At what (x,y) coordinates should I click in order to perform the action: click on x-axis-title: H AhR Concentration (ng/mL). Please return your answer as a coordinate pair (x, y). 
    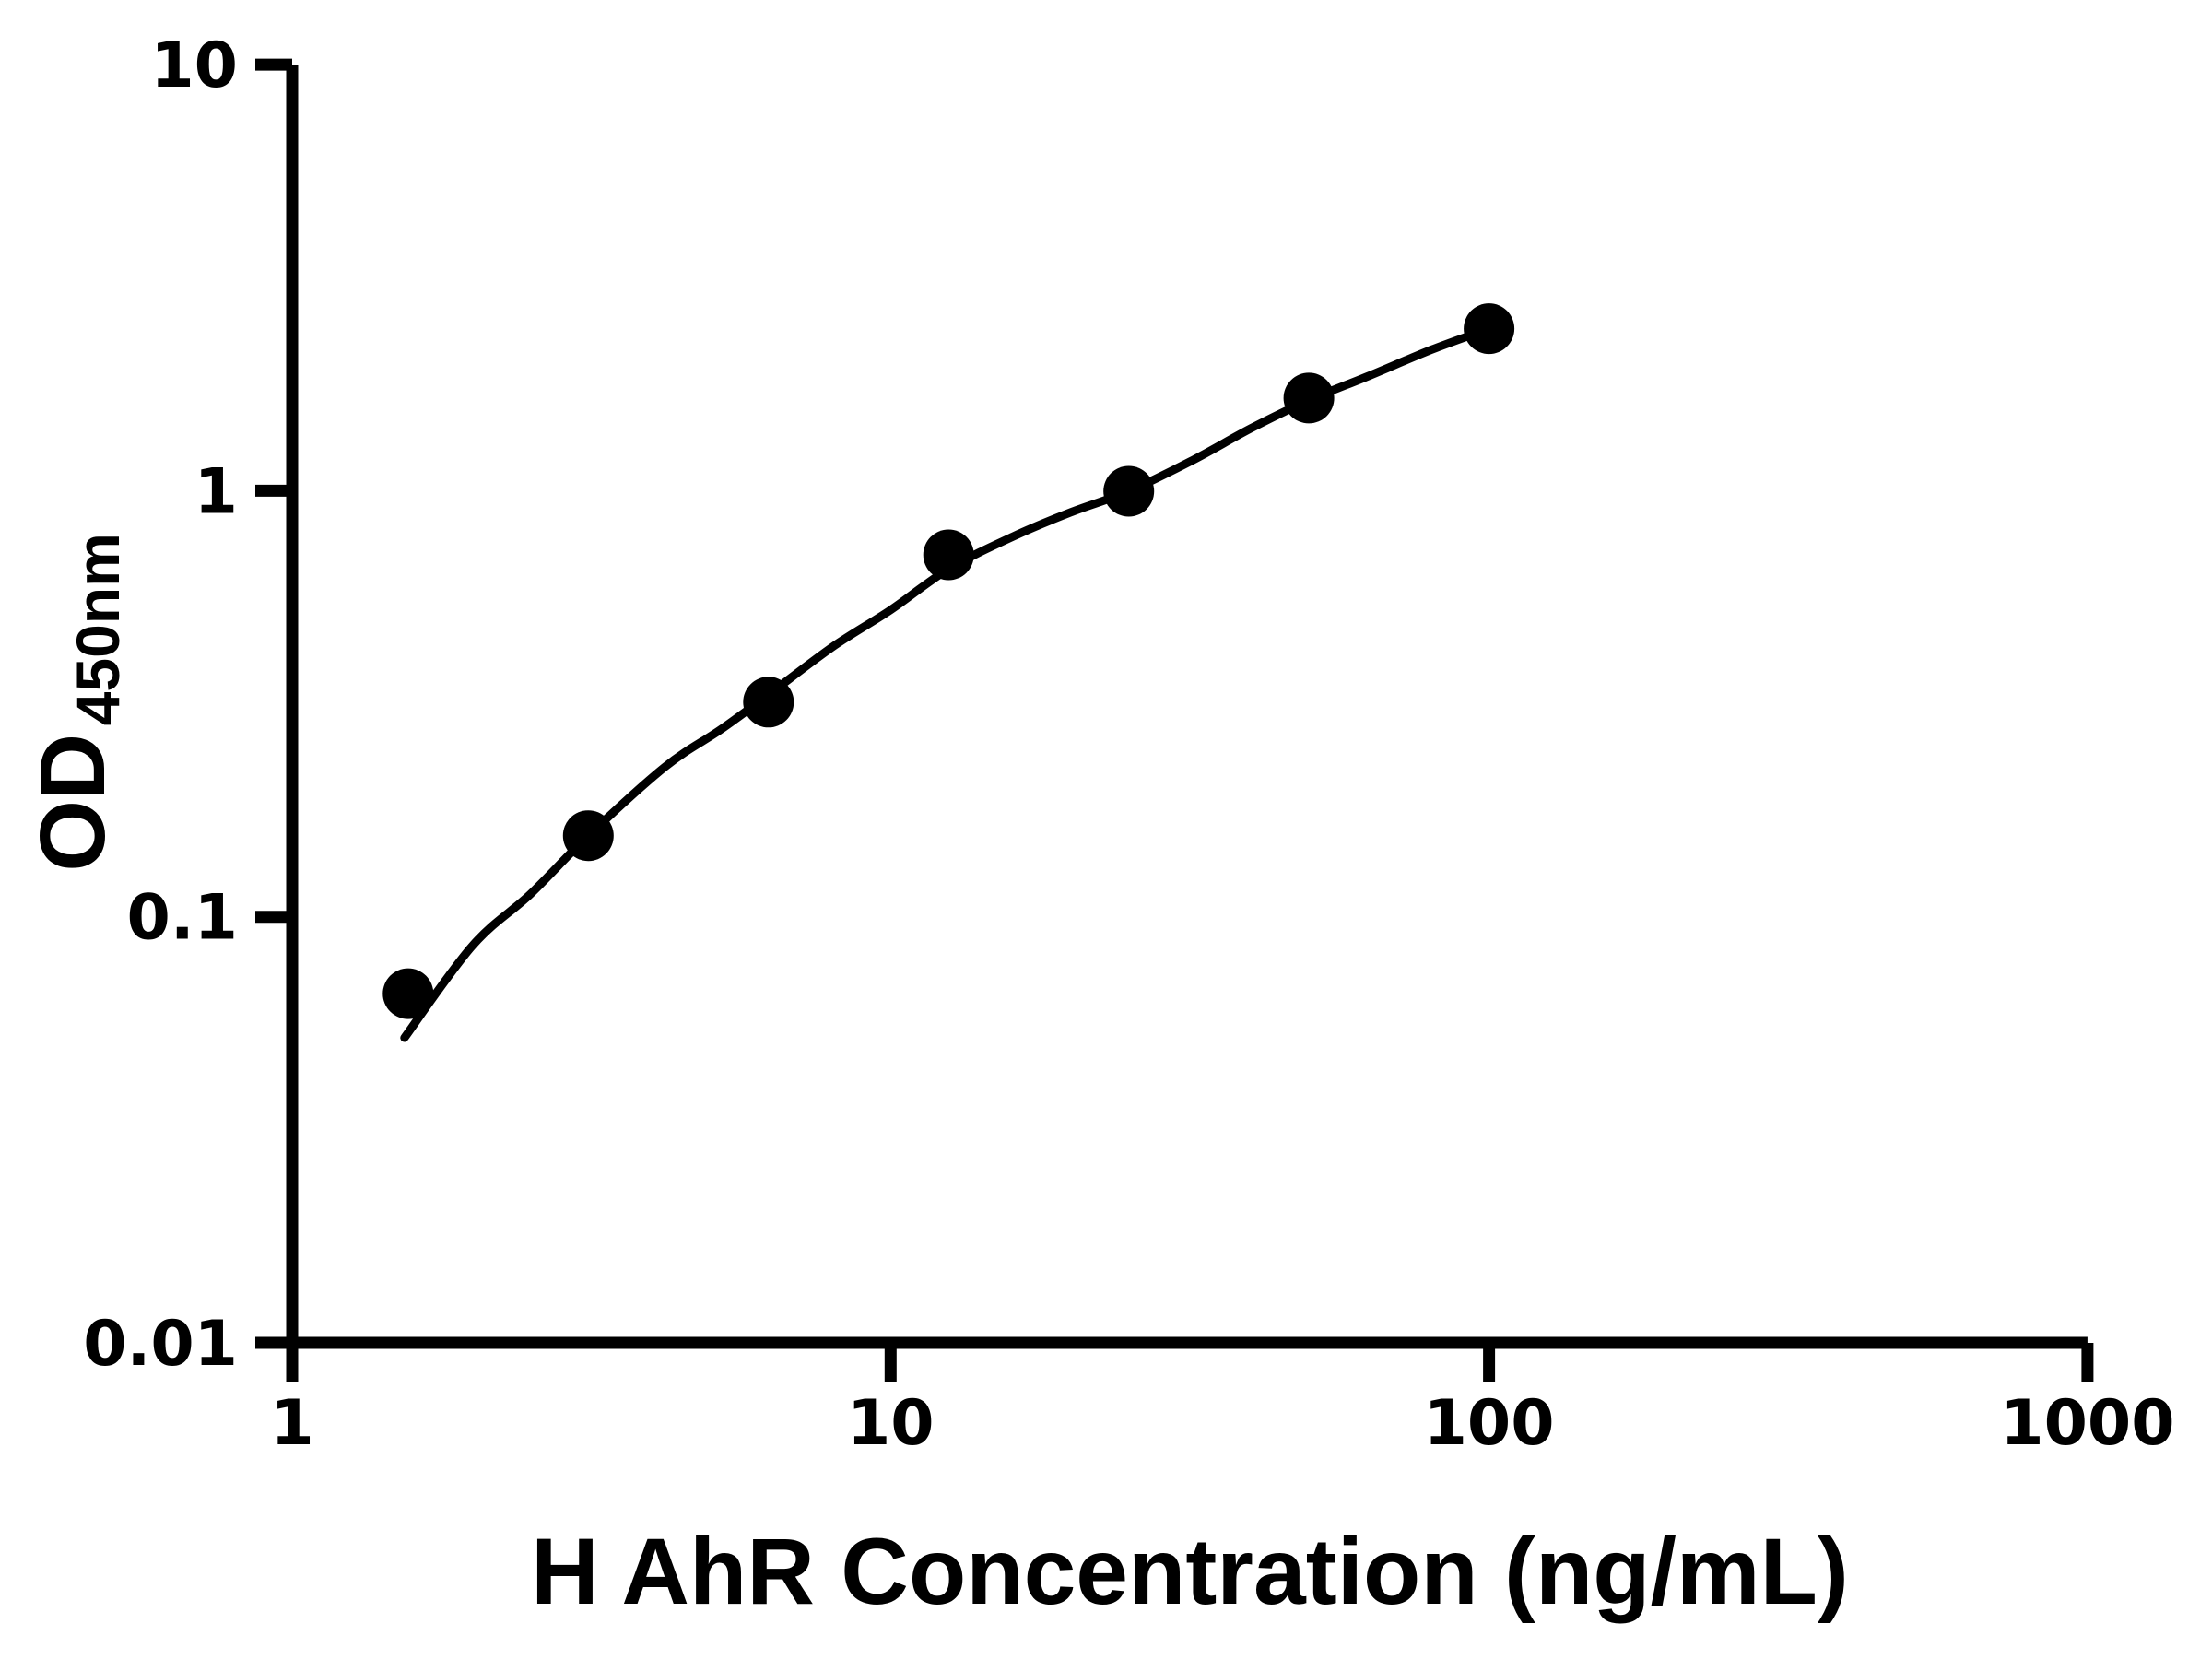
    Looking at the image, I should click on (1190, 1571).